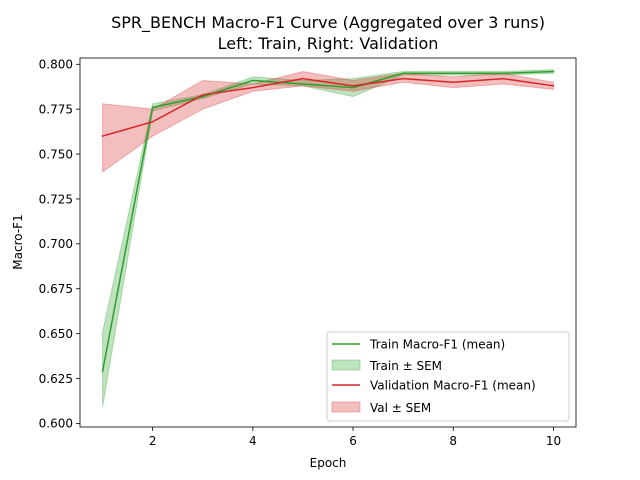 Image resolution: width=640 pixels, height=480 pixels. Describe the element at coordinates (56, 244) in the screenshot. I see `y-tick-label: 0.700` at that location.